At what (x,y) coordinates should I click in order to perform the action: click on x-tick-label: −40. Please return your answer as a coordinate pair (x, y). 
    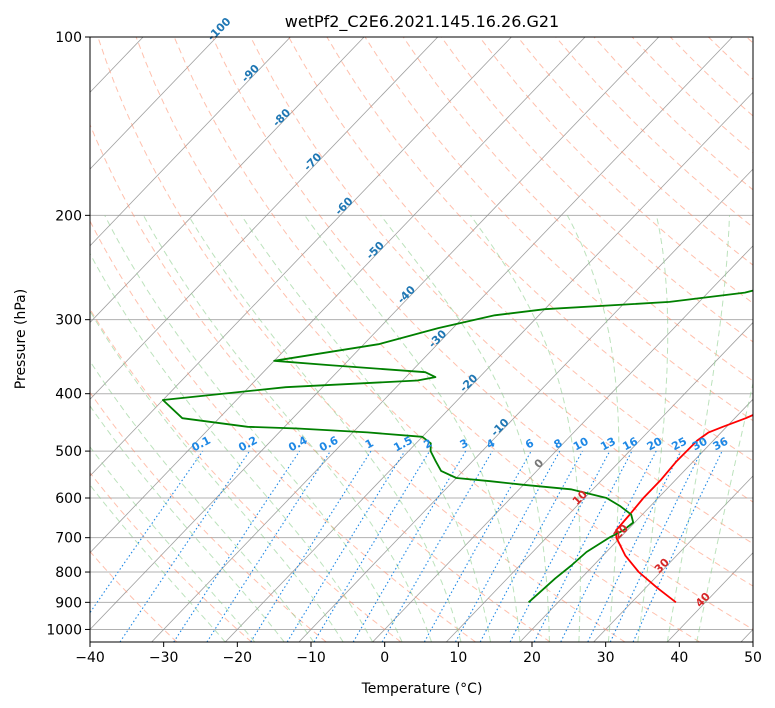
    Looking at the image, I should click on (90, 658).